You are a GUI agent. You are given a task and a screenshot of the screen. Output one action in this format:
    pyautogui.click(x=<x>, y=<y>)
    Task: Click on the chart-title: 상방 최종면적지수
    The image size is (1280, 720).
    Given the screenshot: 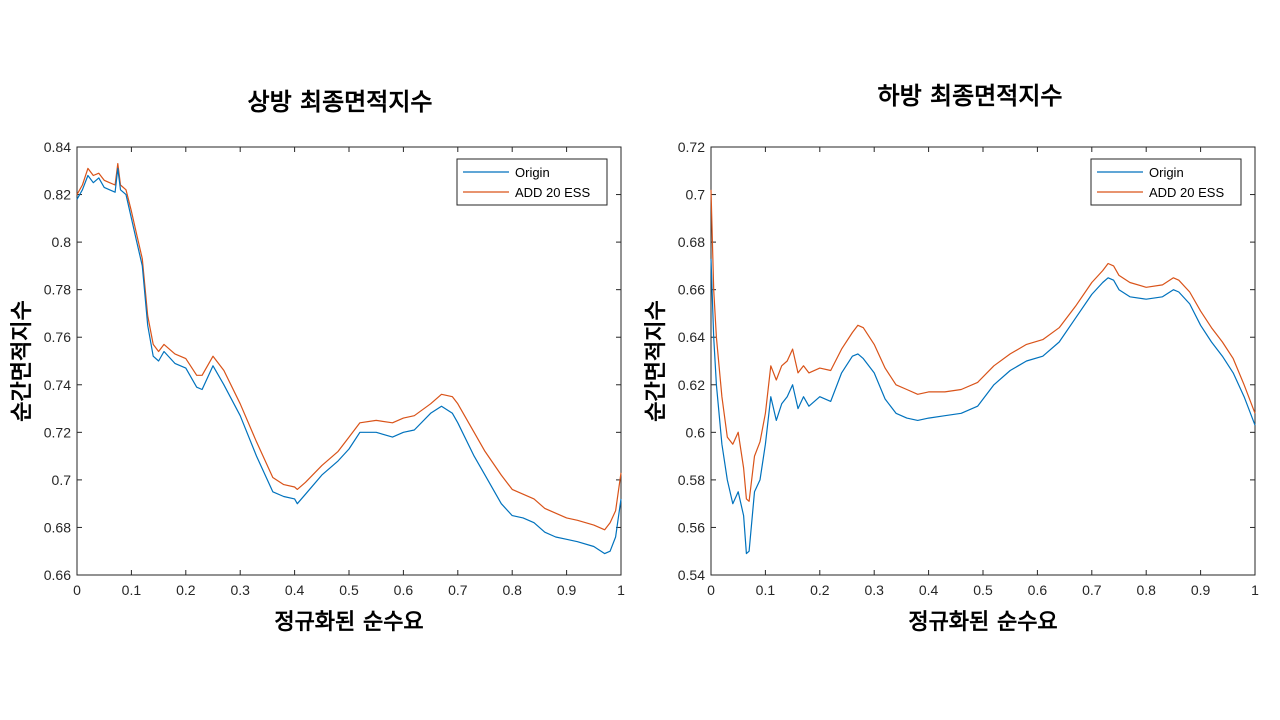 What is the action you would take?
    pyautogui.click(x=340, y=102)
    